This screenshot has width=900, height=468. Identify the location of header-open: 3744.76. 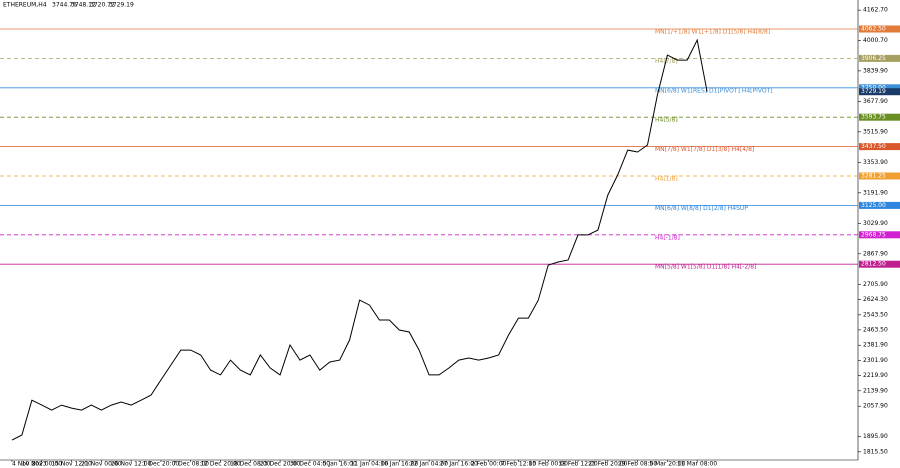
(64, 5).